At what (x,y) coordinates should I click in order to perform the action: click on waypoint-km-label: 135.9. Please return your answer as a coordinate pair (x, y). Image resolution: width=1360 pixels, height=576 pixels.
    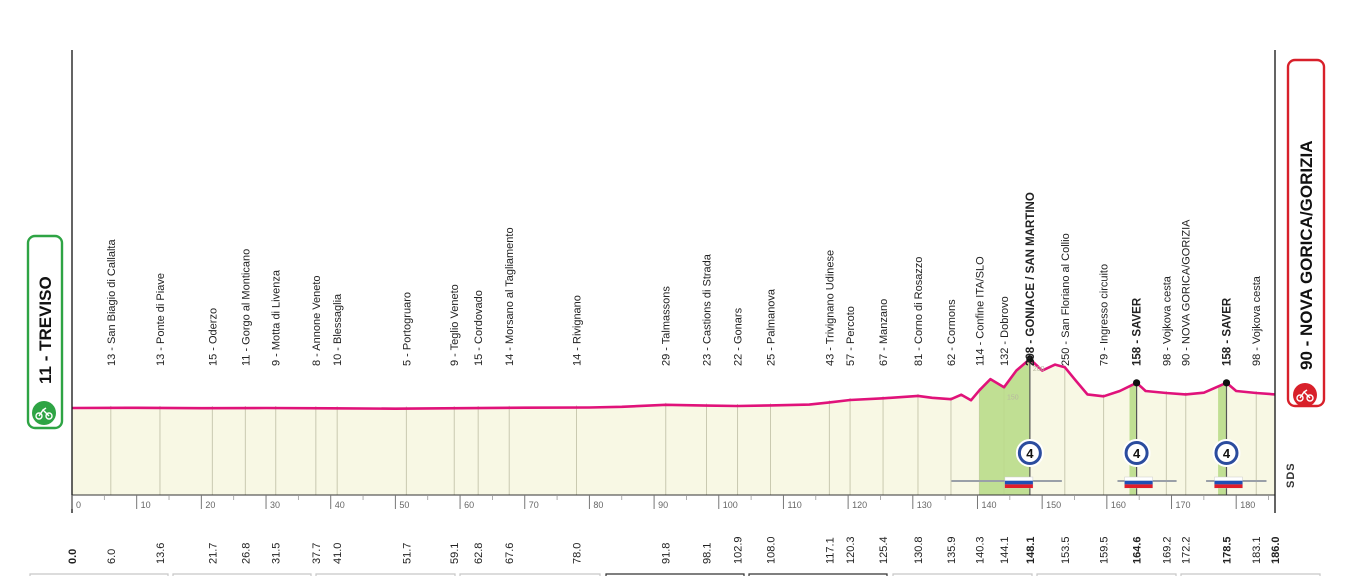
    Looking at the image, I should click on (952, 550).